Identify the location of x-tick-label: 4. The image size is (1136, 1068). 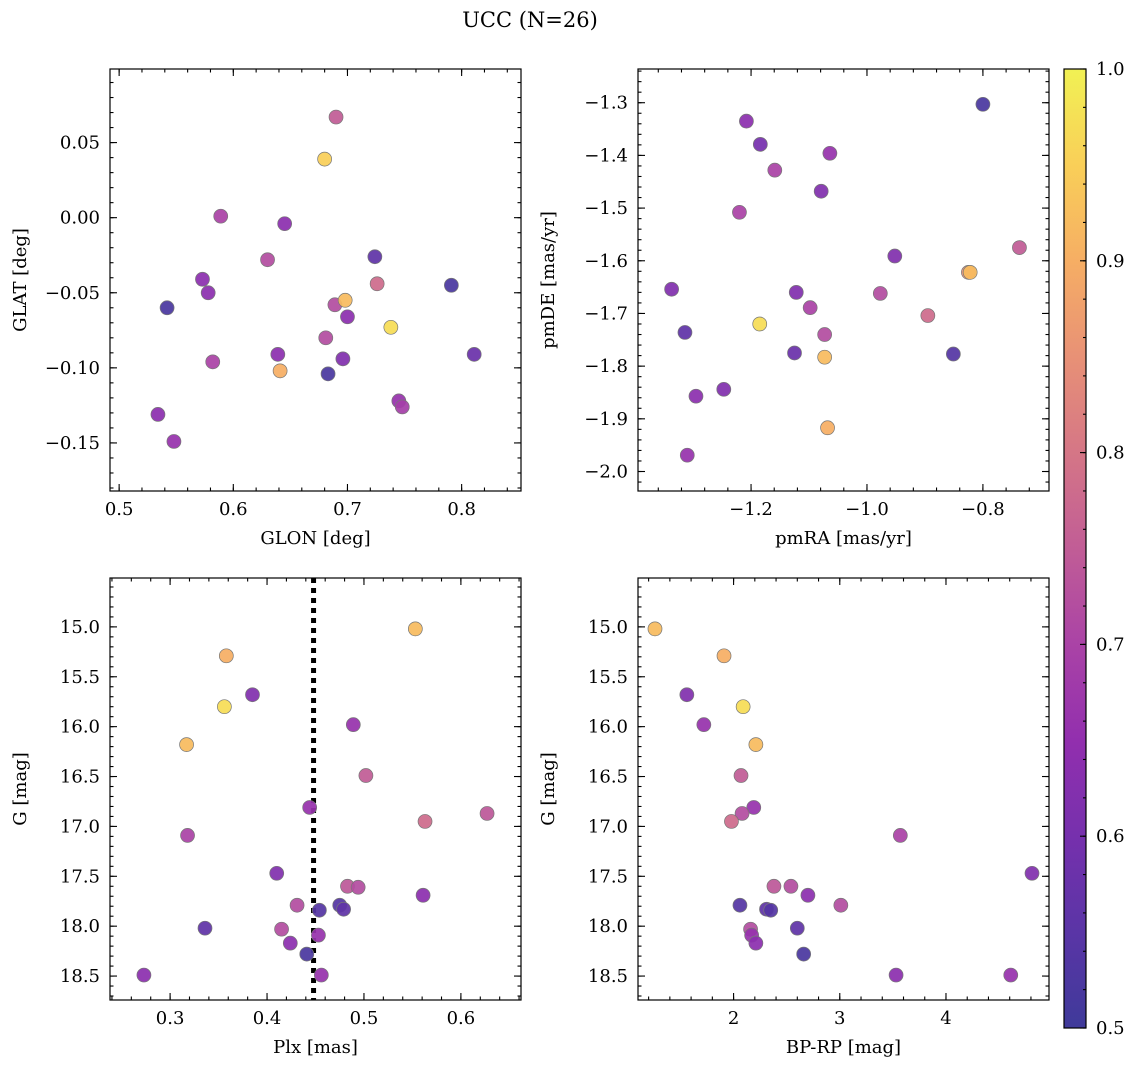
(945, 1018).